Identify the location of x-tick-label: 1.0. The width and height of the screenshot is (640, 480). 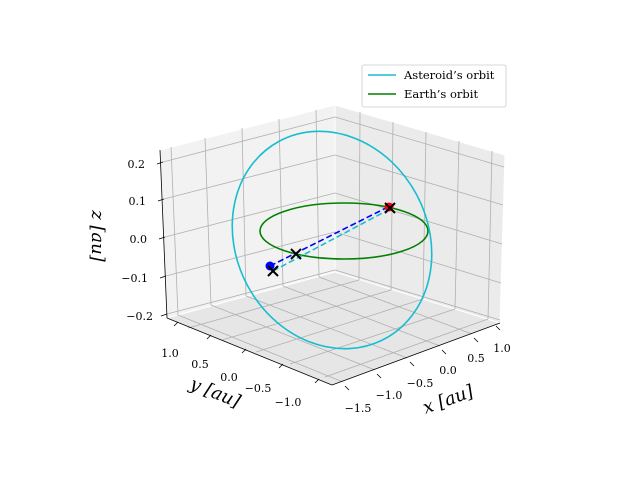
(502, 348).